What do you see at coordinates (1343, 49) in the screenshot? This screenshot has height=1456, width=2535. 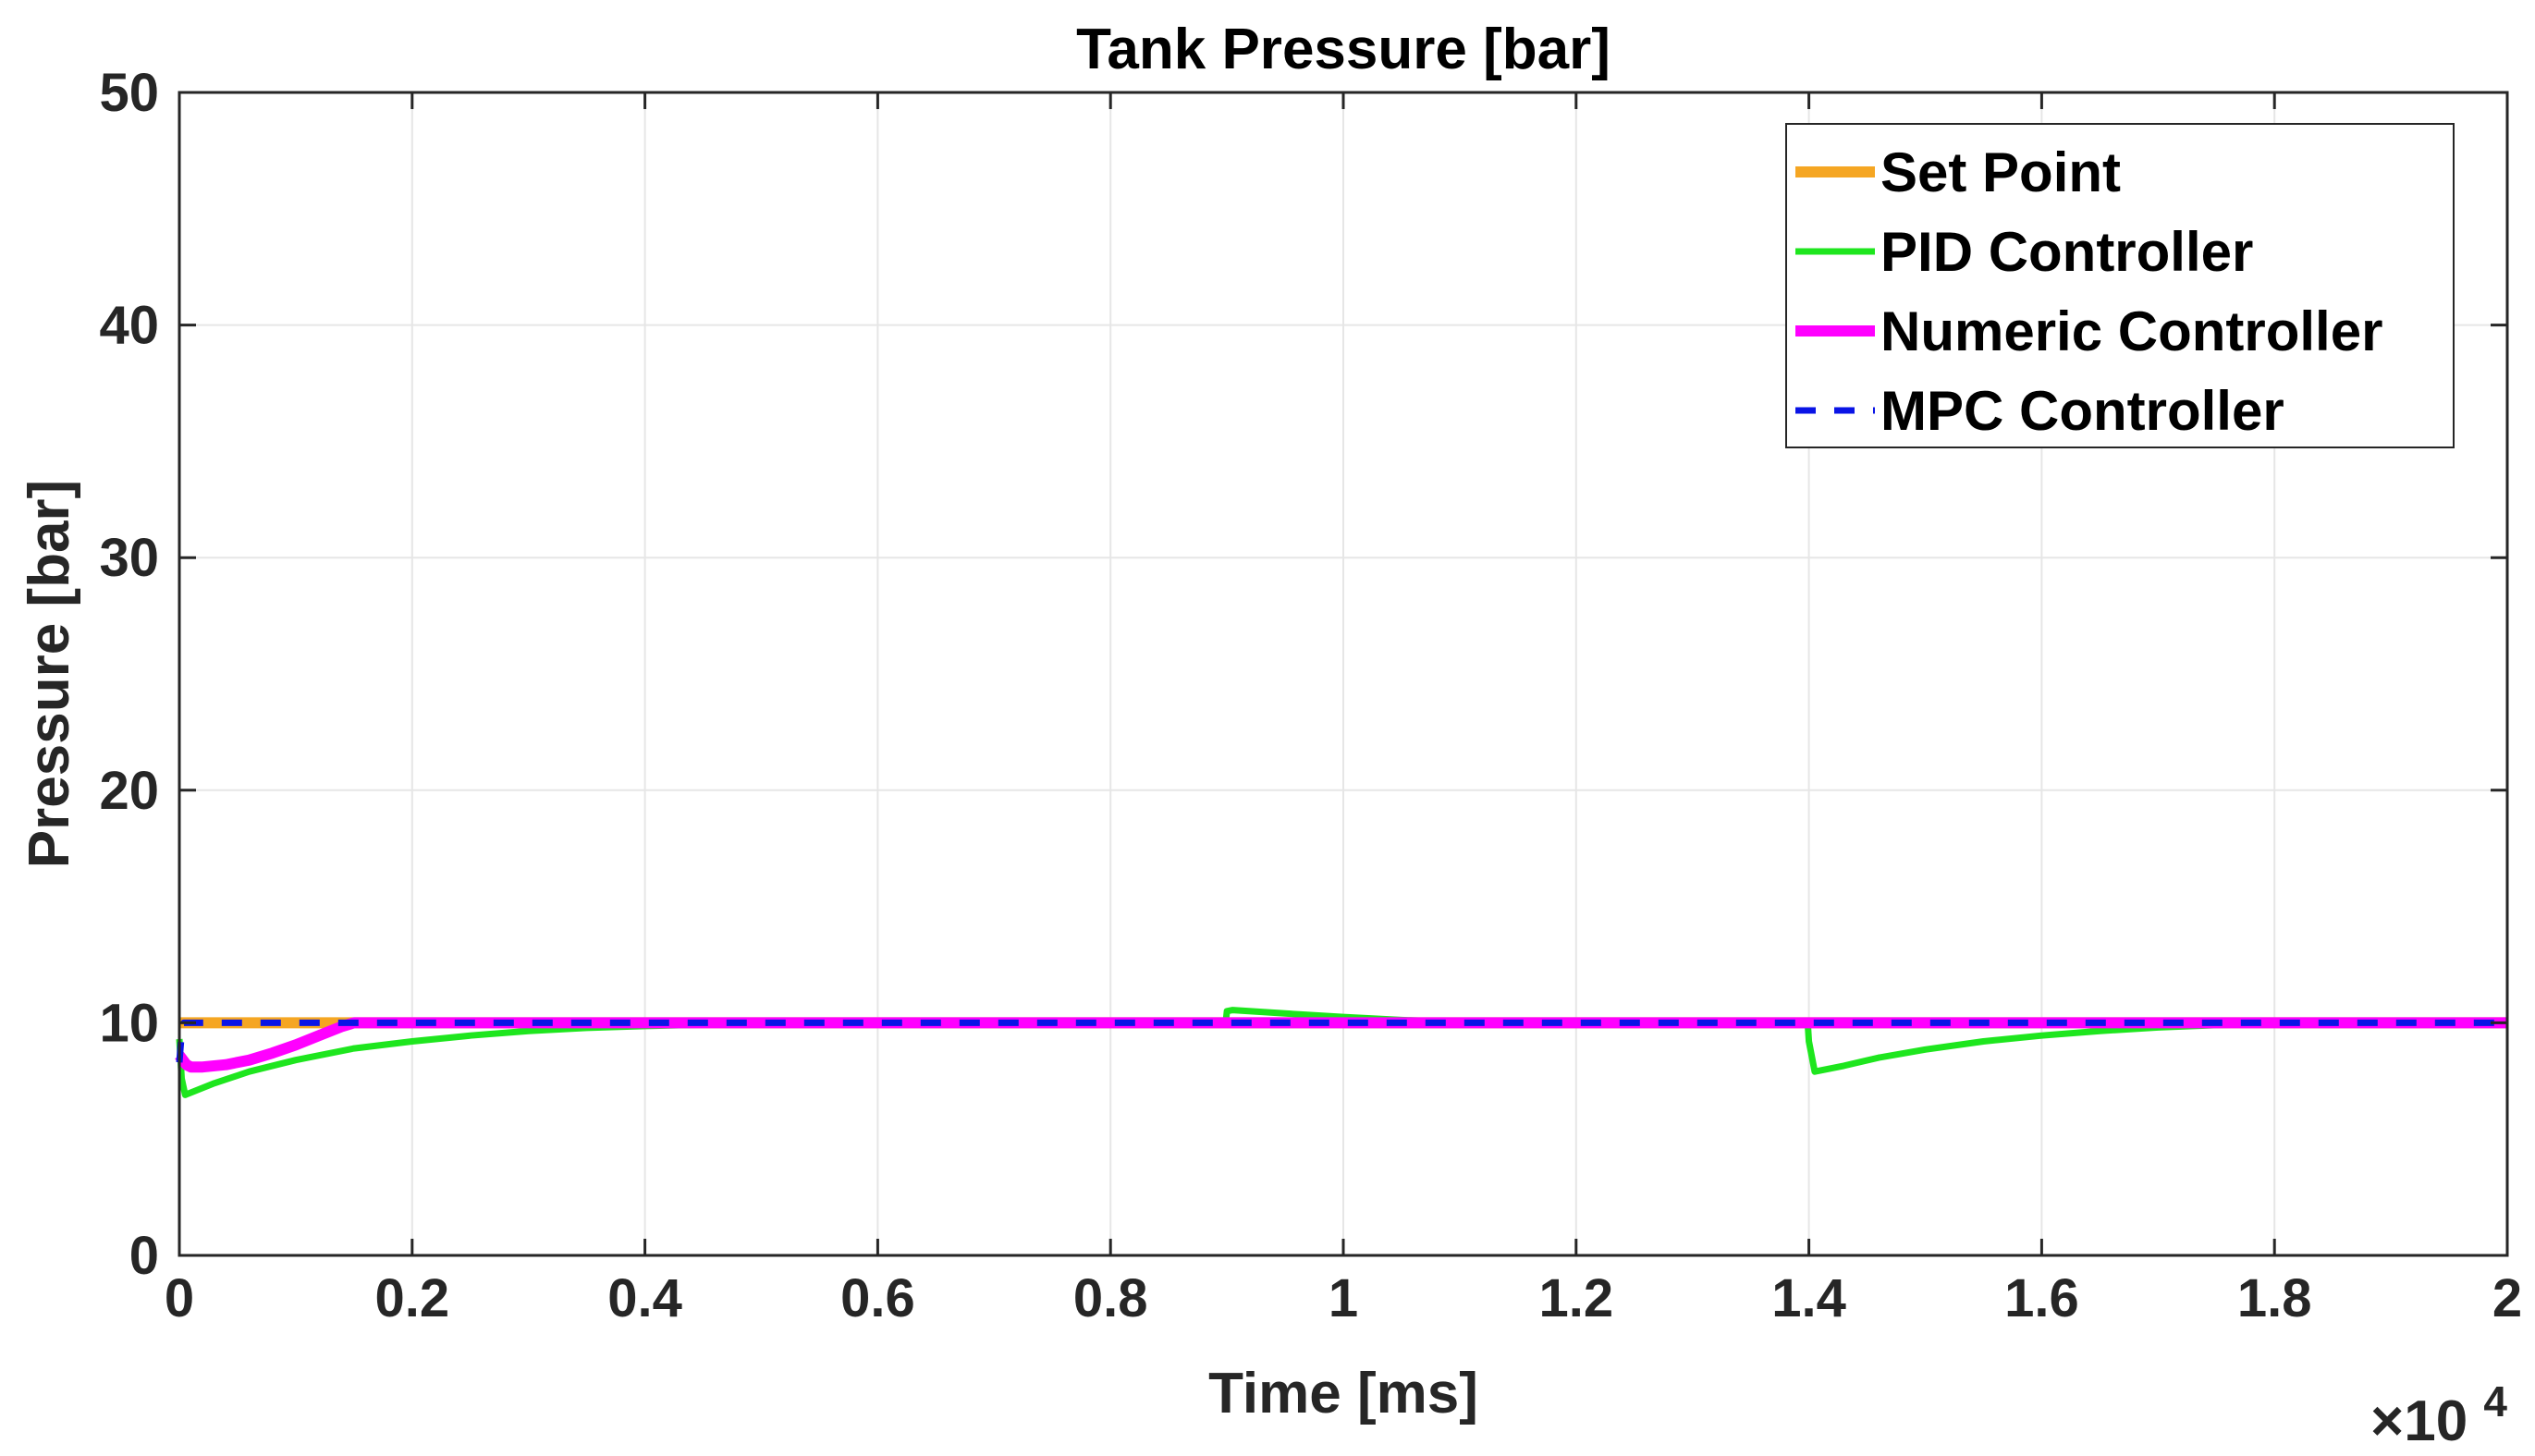 I see `chart-title: Tank Pressure [bar]` at bounding box center [1343, 49].